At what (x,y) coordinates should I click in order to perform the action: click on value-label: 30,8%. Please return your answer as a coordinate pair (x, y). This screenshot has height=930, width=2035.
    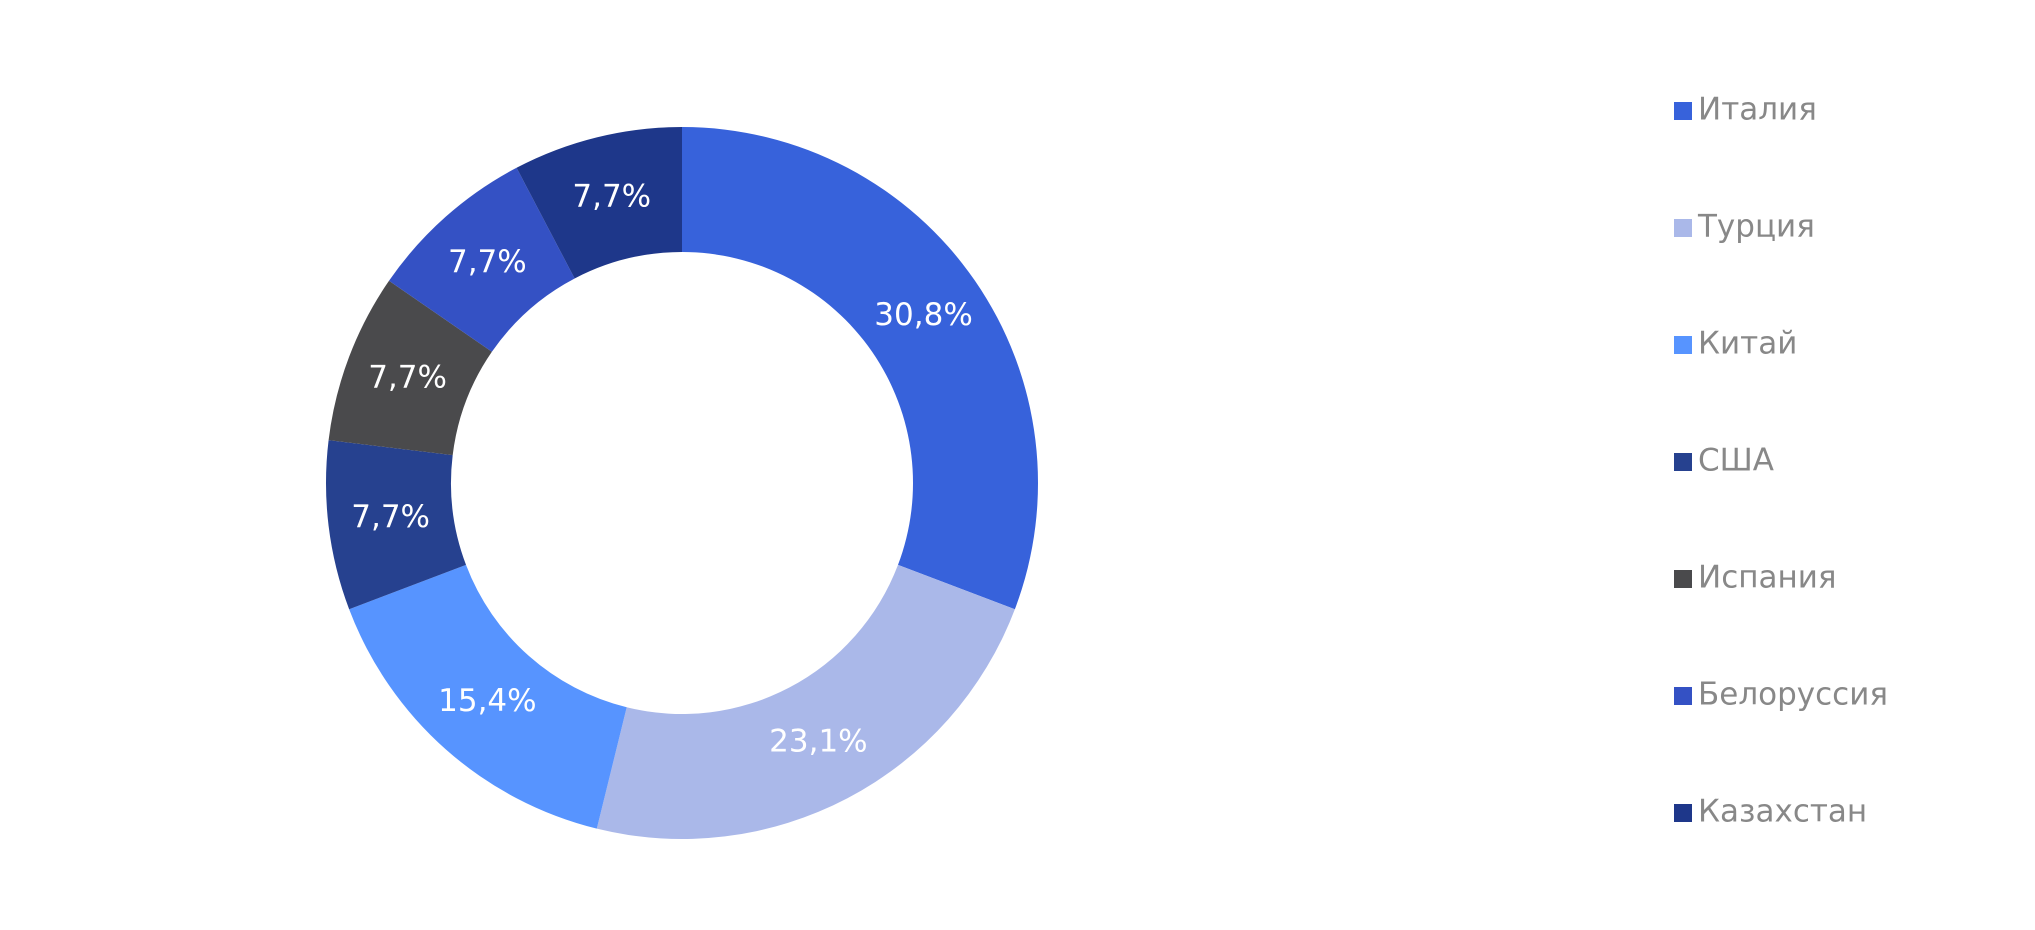
    Looking at the image, I should click on (923, 315).